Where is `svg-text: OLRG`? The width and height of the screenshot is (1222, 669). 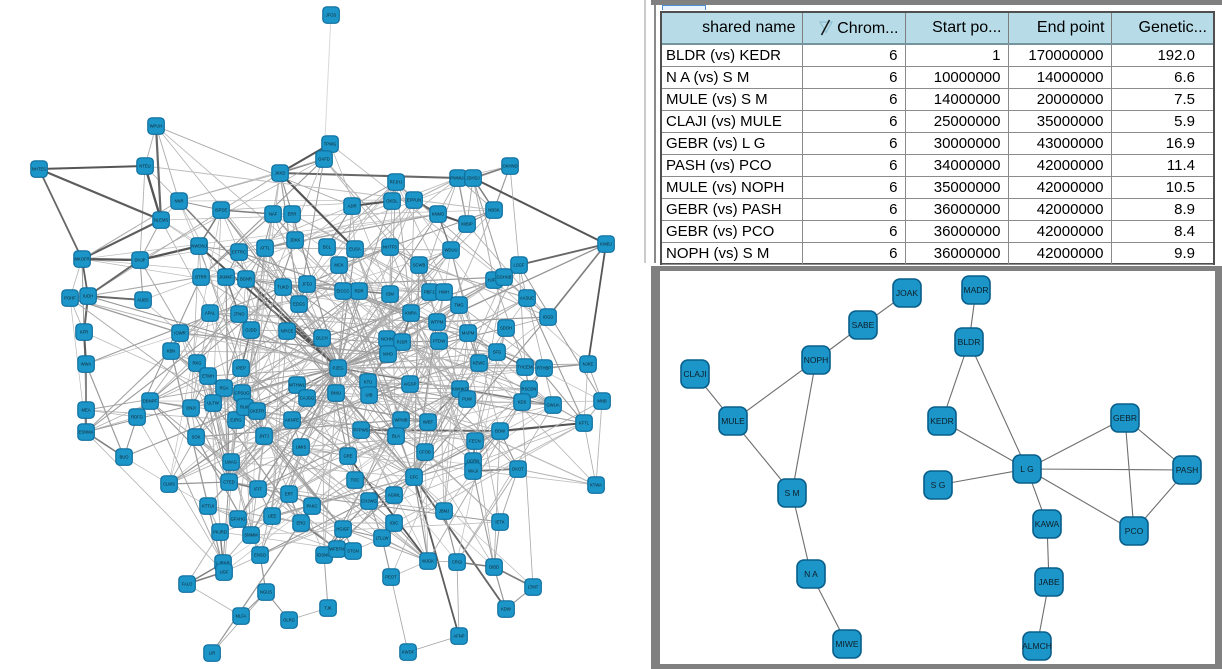 svg-text: OLRG is located at coordinates (289, 620).